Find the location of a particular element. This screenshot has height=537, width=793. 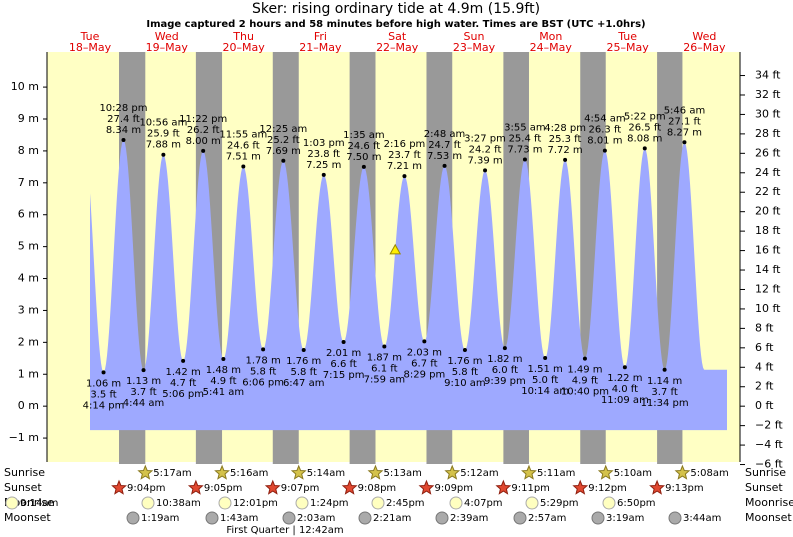

row-time: 5:13am is located at coordinates (402, 473).